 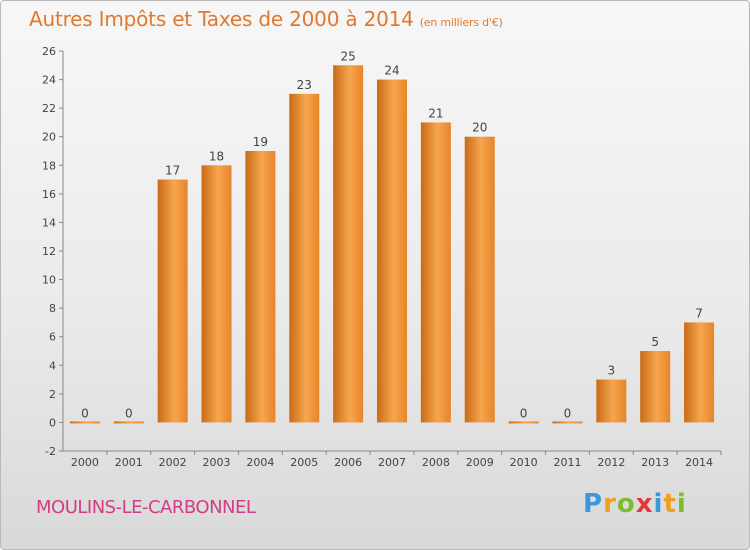 I want to click on y-tick-label: 24, so click(x=49, y=80).